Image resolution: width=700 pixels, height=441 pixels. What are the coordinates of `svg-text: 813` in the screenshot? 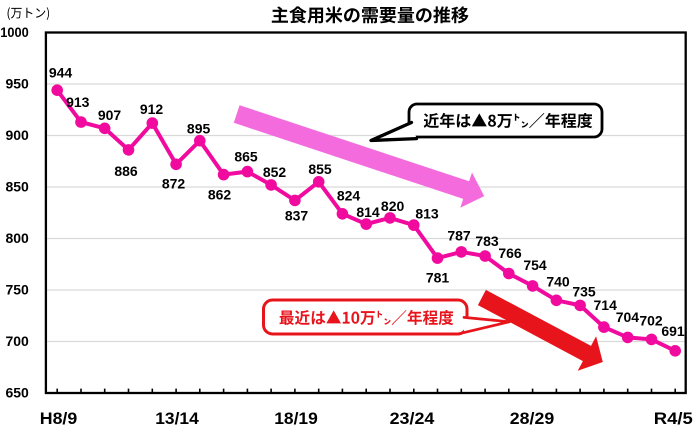 It's located at (427, 214).